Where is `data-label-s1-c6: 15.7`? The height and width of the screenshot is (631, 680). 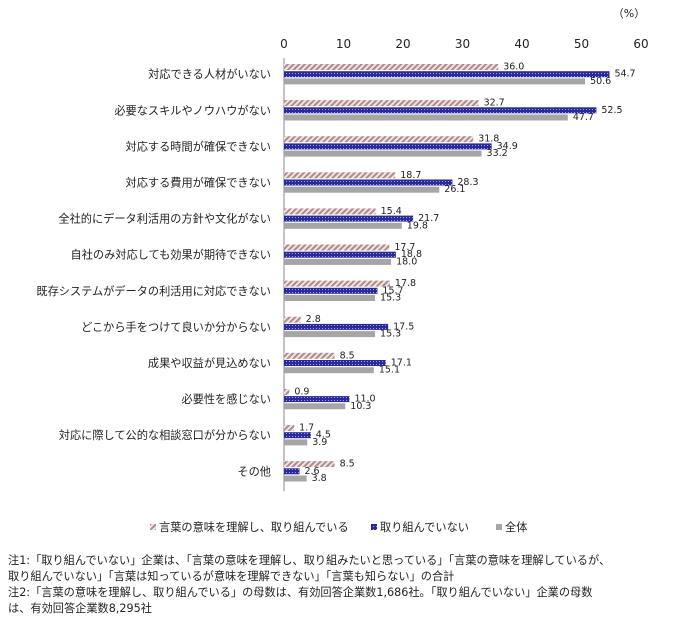 data-label-s1-c6: 15.7 is located at coordinates (392, 290).